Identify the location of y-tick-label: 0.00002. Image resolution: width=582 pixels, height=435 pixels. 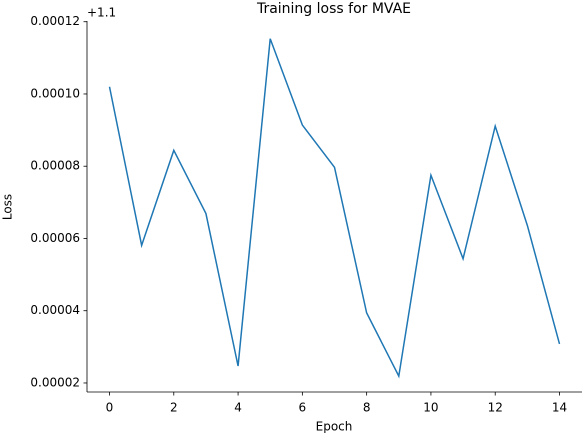
(55, 382).